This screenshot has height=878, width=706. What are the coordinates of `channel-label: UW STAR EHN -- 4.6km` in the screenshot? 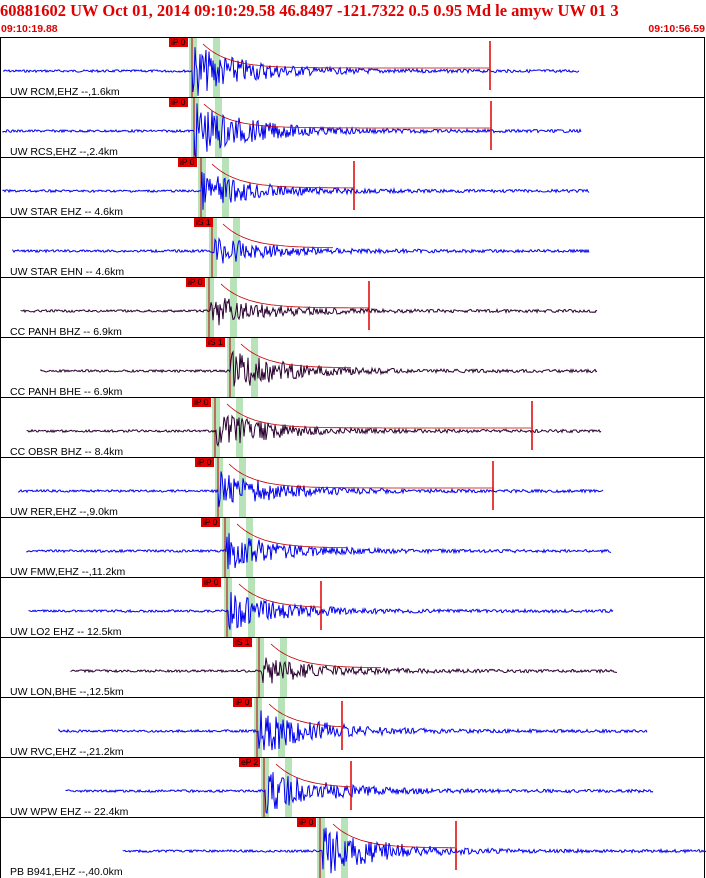 It's located at (67, 272).